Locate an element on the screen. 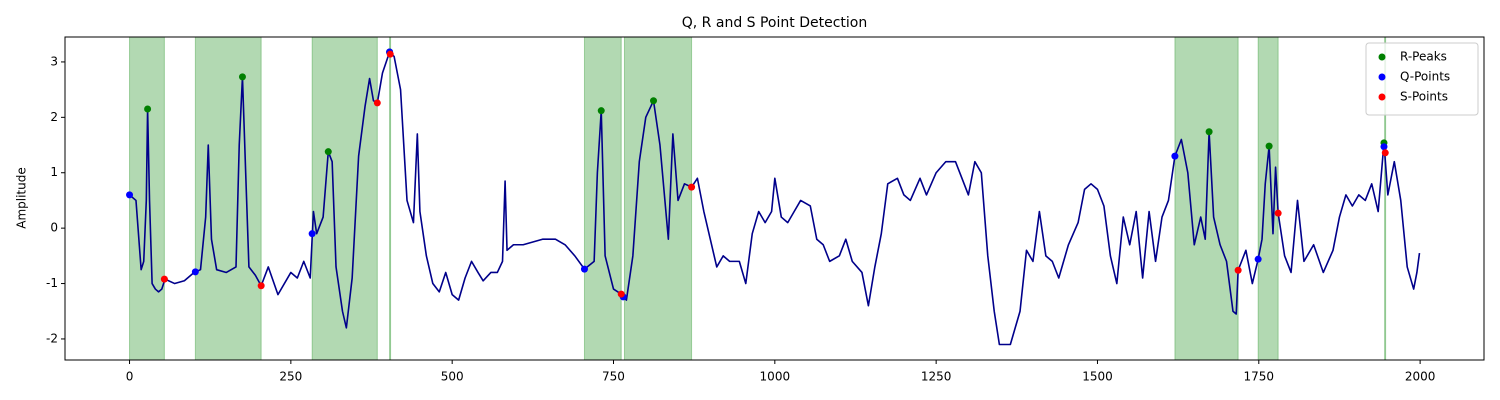  x-tick-label: 1750 is located at coordinates (1259, 377).